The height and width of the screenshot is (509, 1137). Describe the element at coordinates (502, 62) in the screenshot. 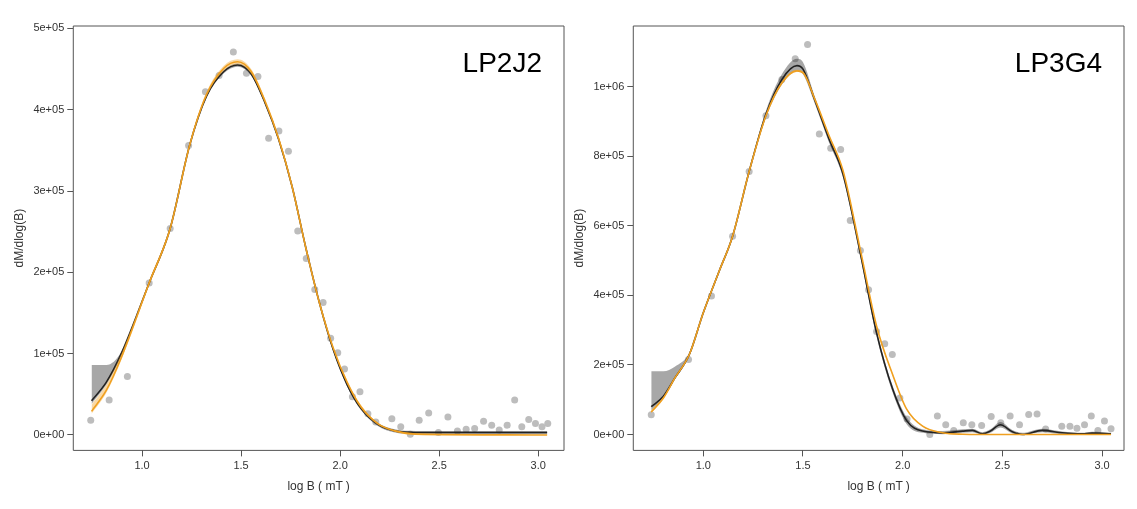

I see `text: LP2J2` at that location.